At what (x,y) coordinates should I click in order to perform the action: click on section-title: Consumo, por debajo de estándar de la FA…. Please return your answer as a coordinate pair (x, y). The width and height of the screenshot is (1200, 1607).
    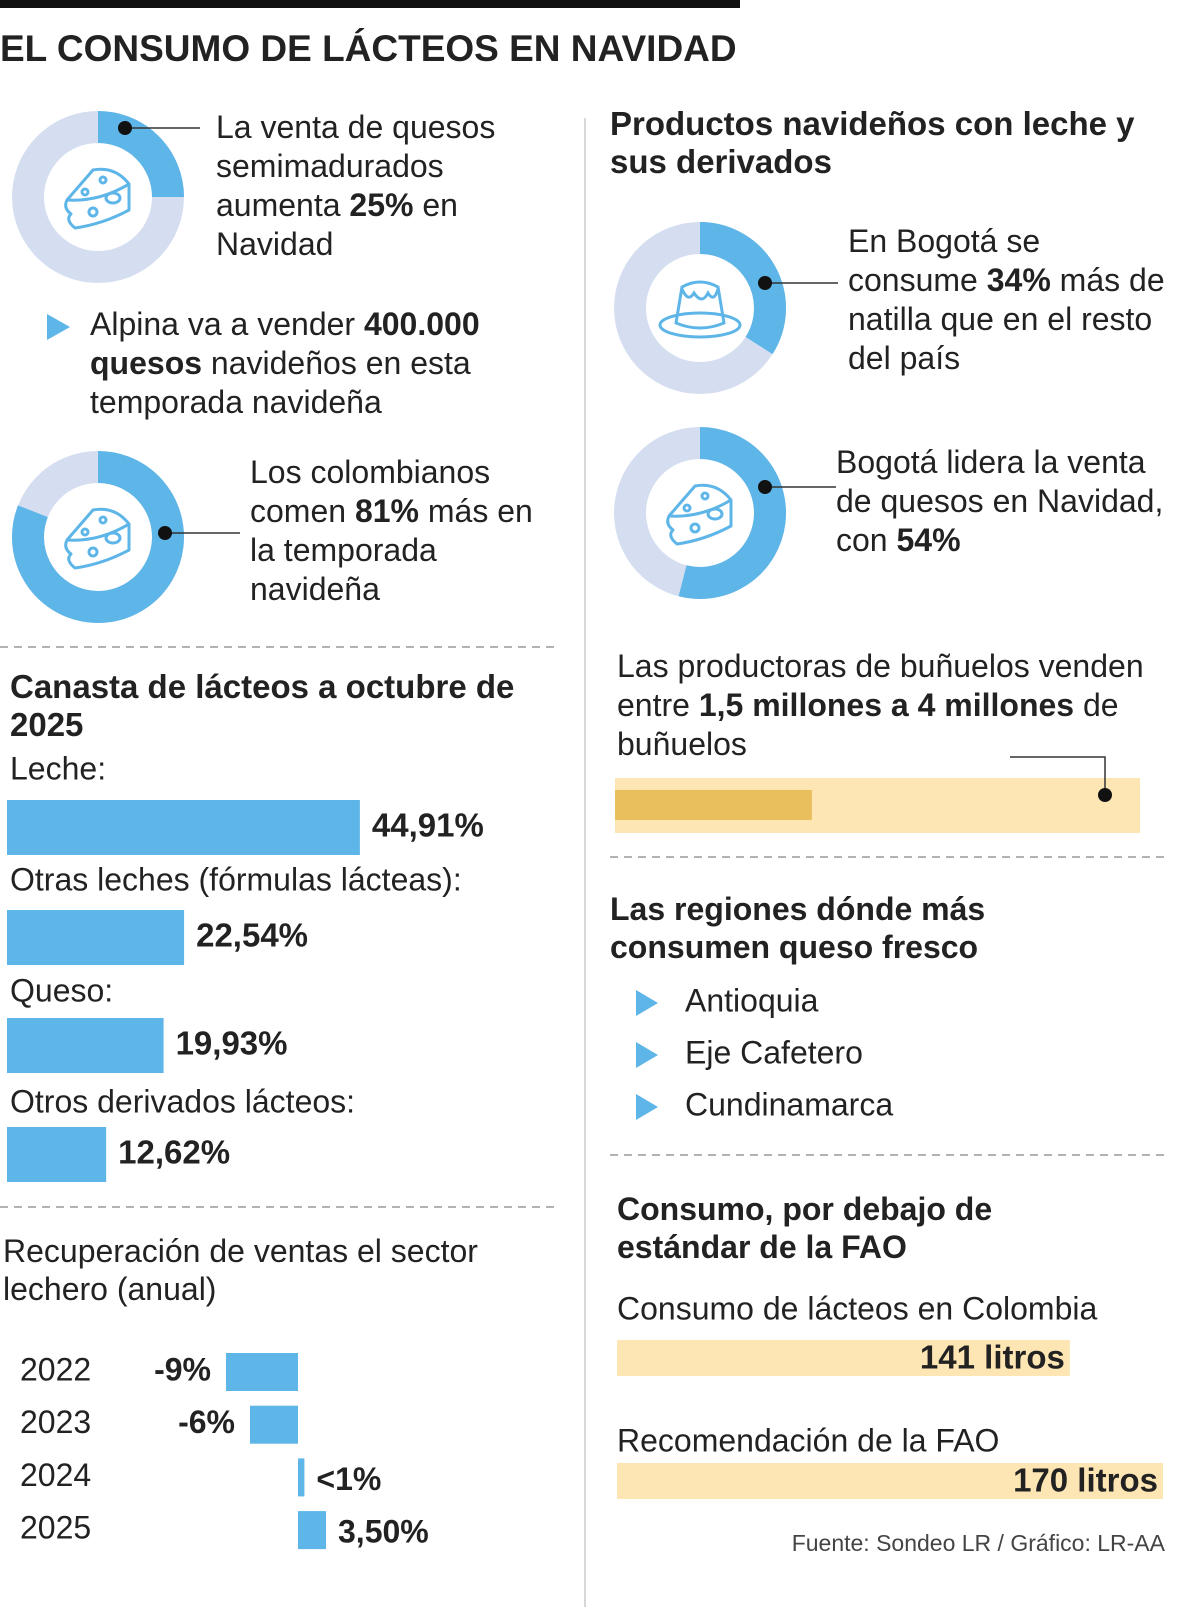
    Looking at the image, I should click on (805, 1228).